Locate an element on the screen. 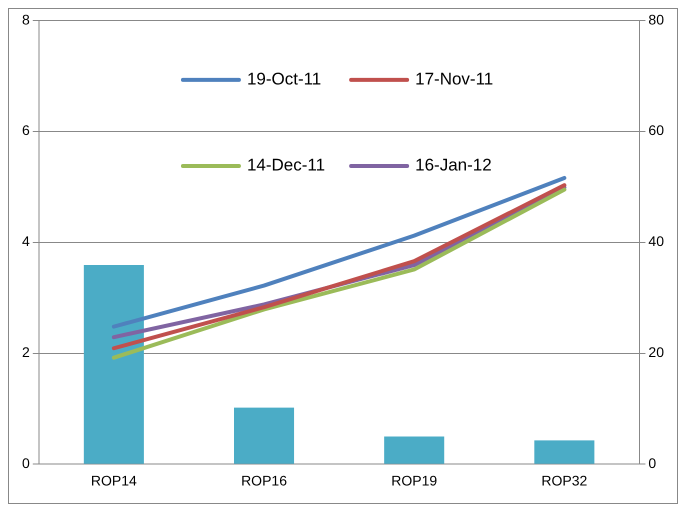 Image resolution: width=686 pixels, height=512 pixels. x-tick-label: ROP16 is located at coordinates (264, 480).